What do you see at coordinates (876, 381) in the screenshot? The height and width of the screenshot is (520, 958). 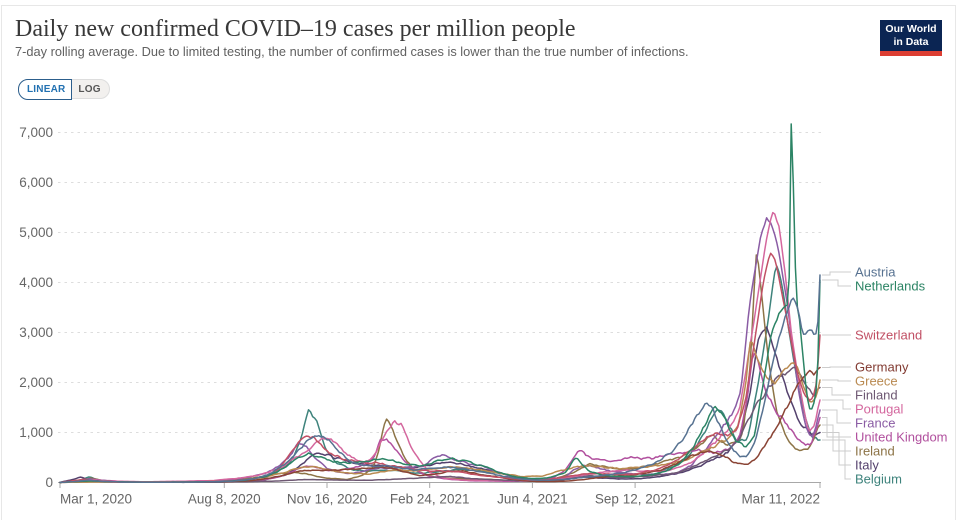 I see `svg-text: Greece` at bounding box center [876, 381].